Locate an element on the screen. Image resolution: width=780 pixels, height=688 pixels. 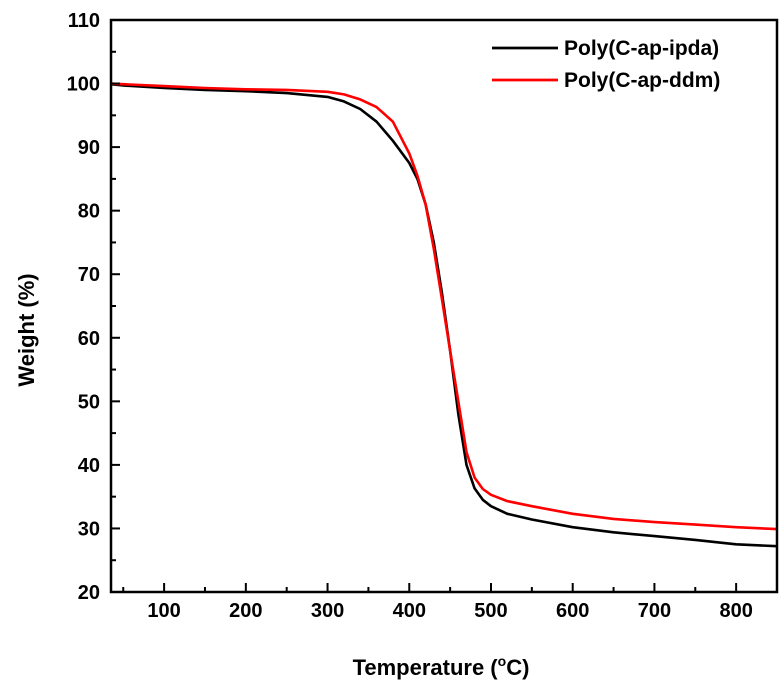
x-tick-label-600: 600 is located at coordinates (572, 611).